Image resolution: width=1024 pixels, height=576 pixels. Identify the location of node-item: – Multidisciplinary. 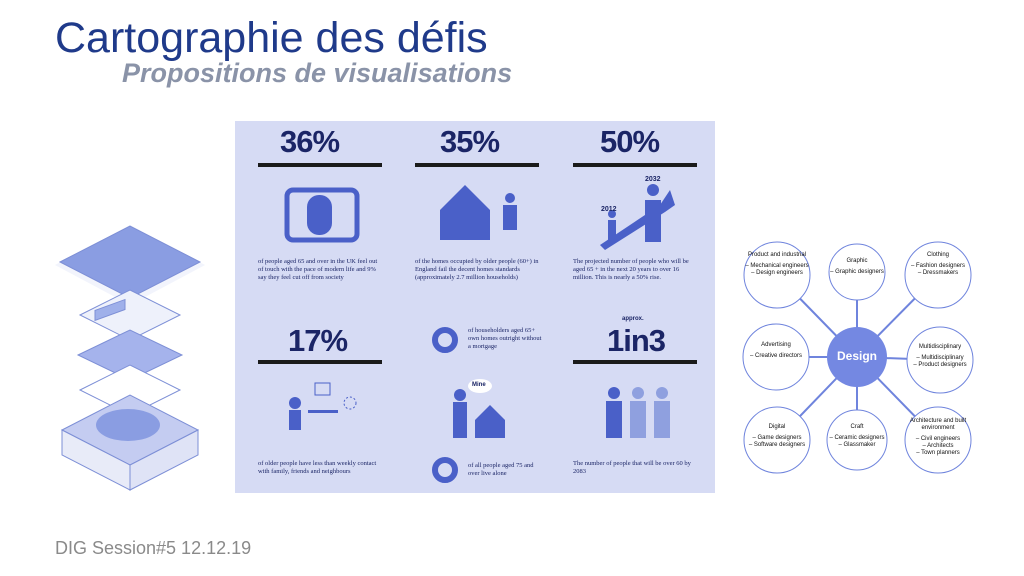
(940, 358).